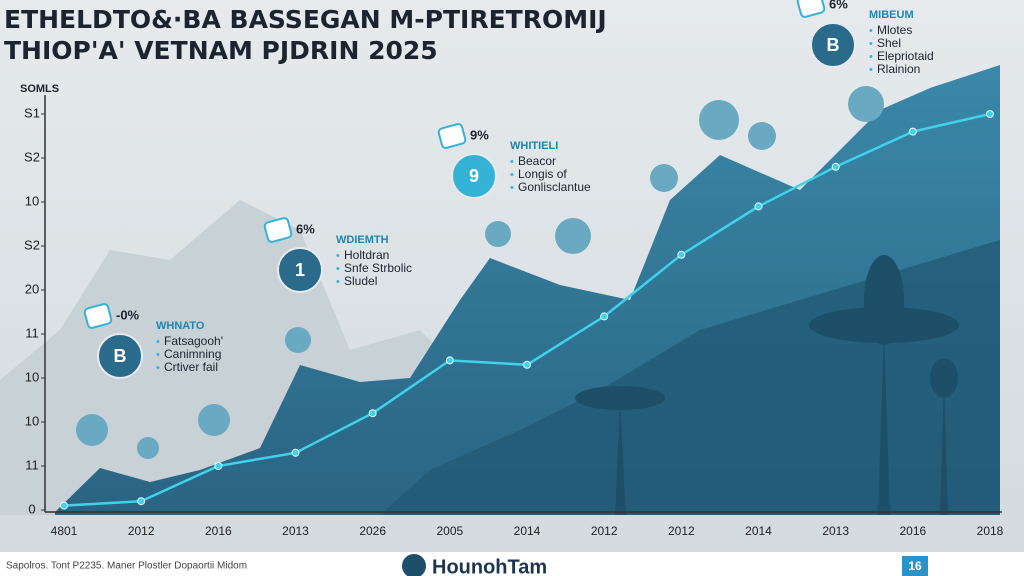 The width and height of the screenshot is (1024, 576). I want to click on callout-line: Sludel, so click(360, 281).